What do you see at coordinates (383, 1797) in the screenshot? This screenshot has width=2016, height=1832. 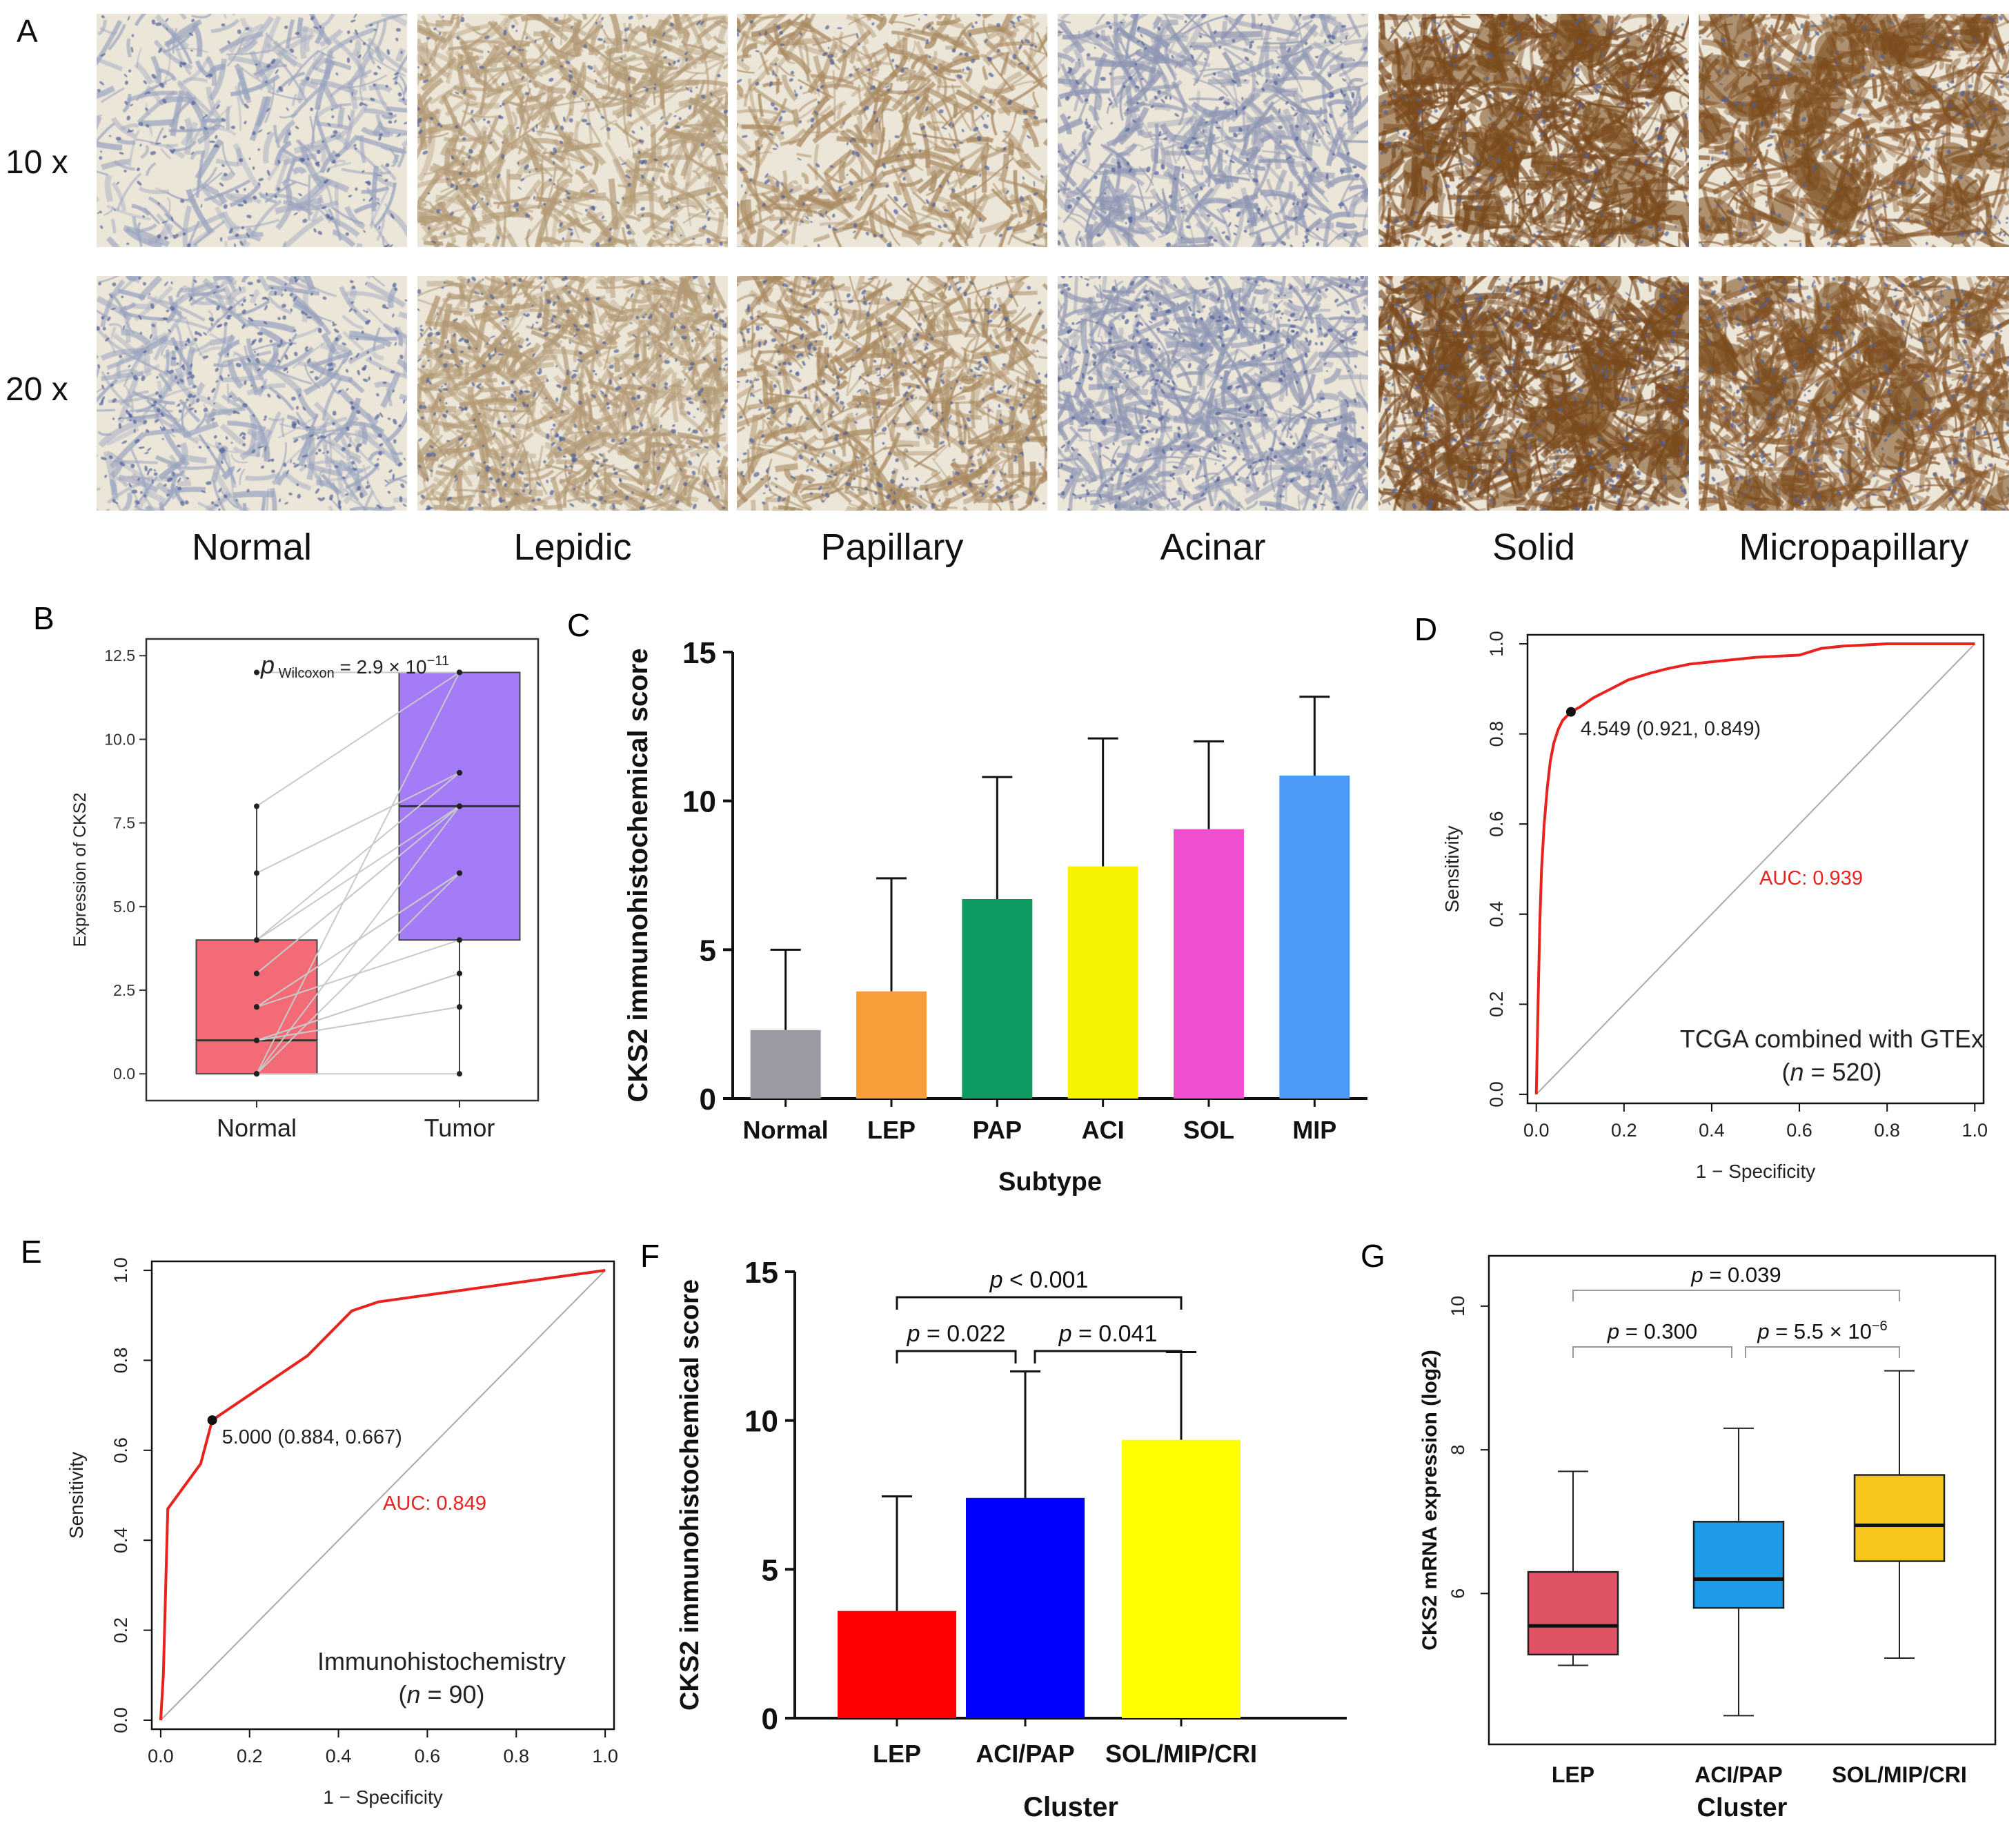 I see `plot-e-xlabel: 1 − Specificity` at bounding box center [383, 1797].